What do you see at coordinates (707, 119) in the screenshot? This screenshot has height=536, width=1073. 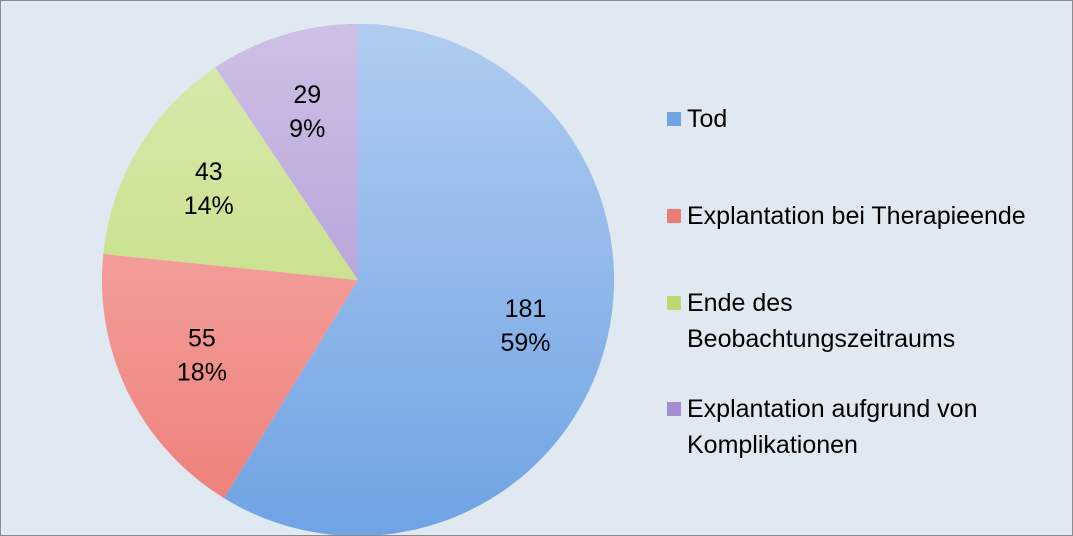 I see `legend-label: Tod` at bounding box center [707, 119].